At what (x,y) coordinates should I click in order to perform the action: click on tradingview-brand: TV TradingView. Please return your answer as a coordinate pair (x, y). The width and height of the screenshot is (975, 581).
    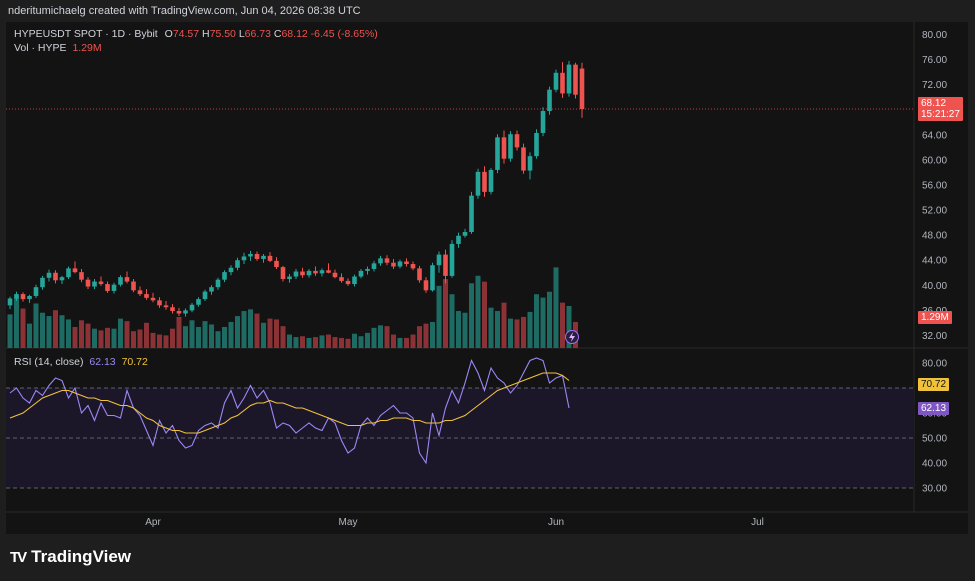
    Looking at the image, I should click on (70, 557).